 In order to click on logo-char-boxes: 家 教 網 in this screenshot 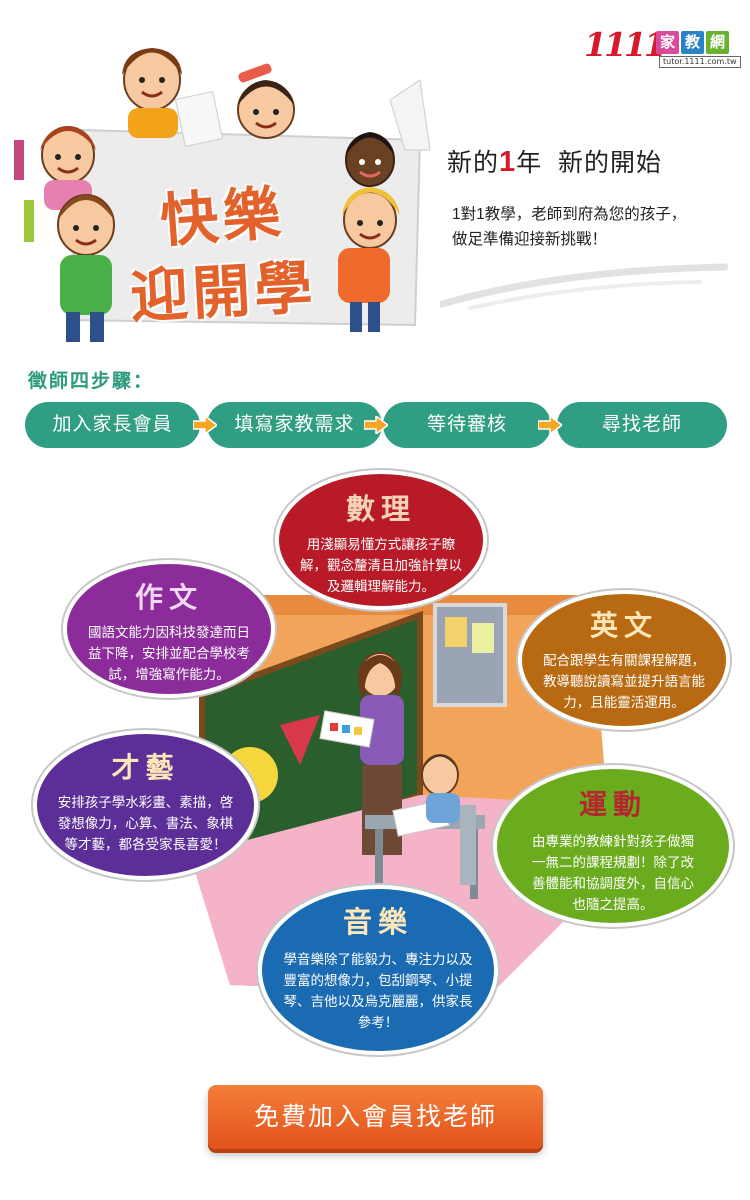, I will do `click(692, 42)`.